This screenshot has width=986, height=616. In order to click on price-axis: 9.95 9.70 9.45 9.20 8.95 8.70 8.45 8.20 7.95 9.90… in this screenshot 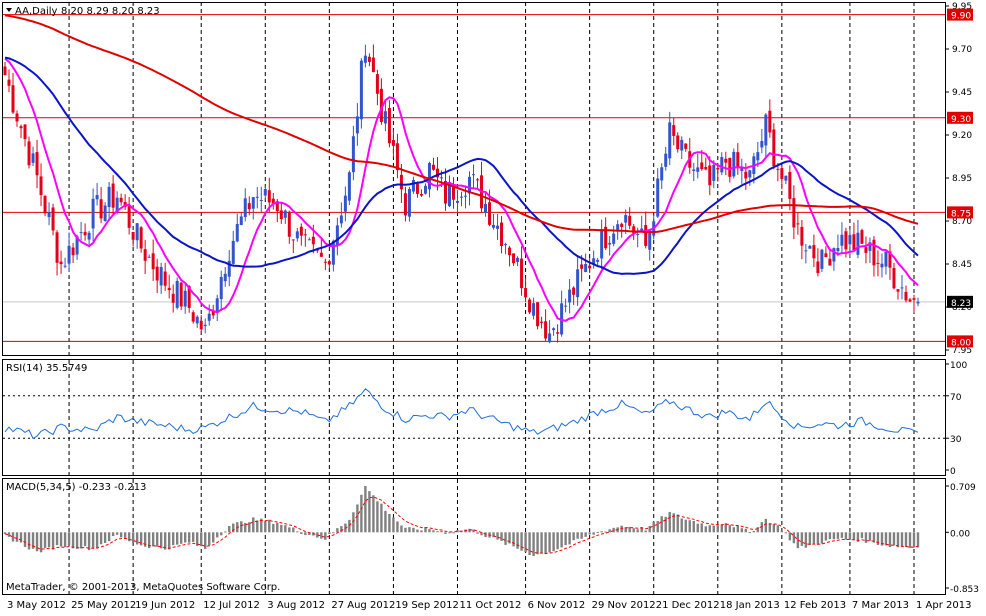, I will do `click(959, 179)`.